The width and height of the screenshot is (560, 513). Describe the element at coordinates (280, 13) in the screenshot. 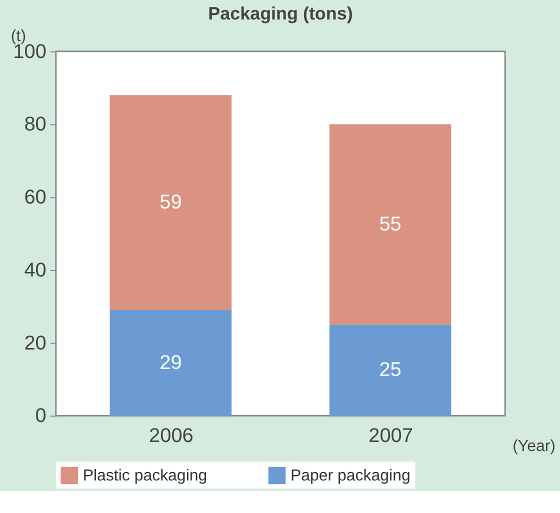

I see `chart-title: Packaging (tons)` at that location.